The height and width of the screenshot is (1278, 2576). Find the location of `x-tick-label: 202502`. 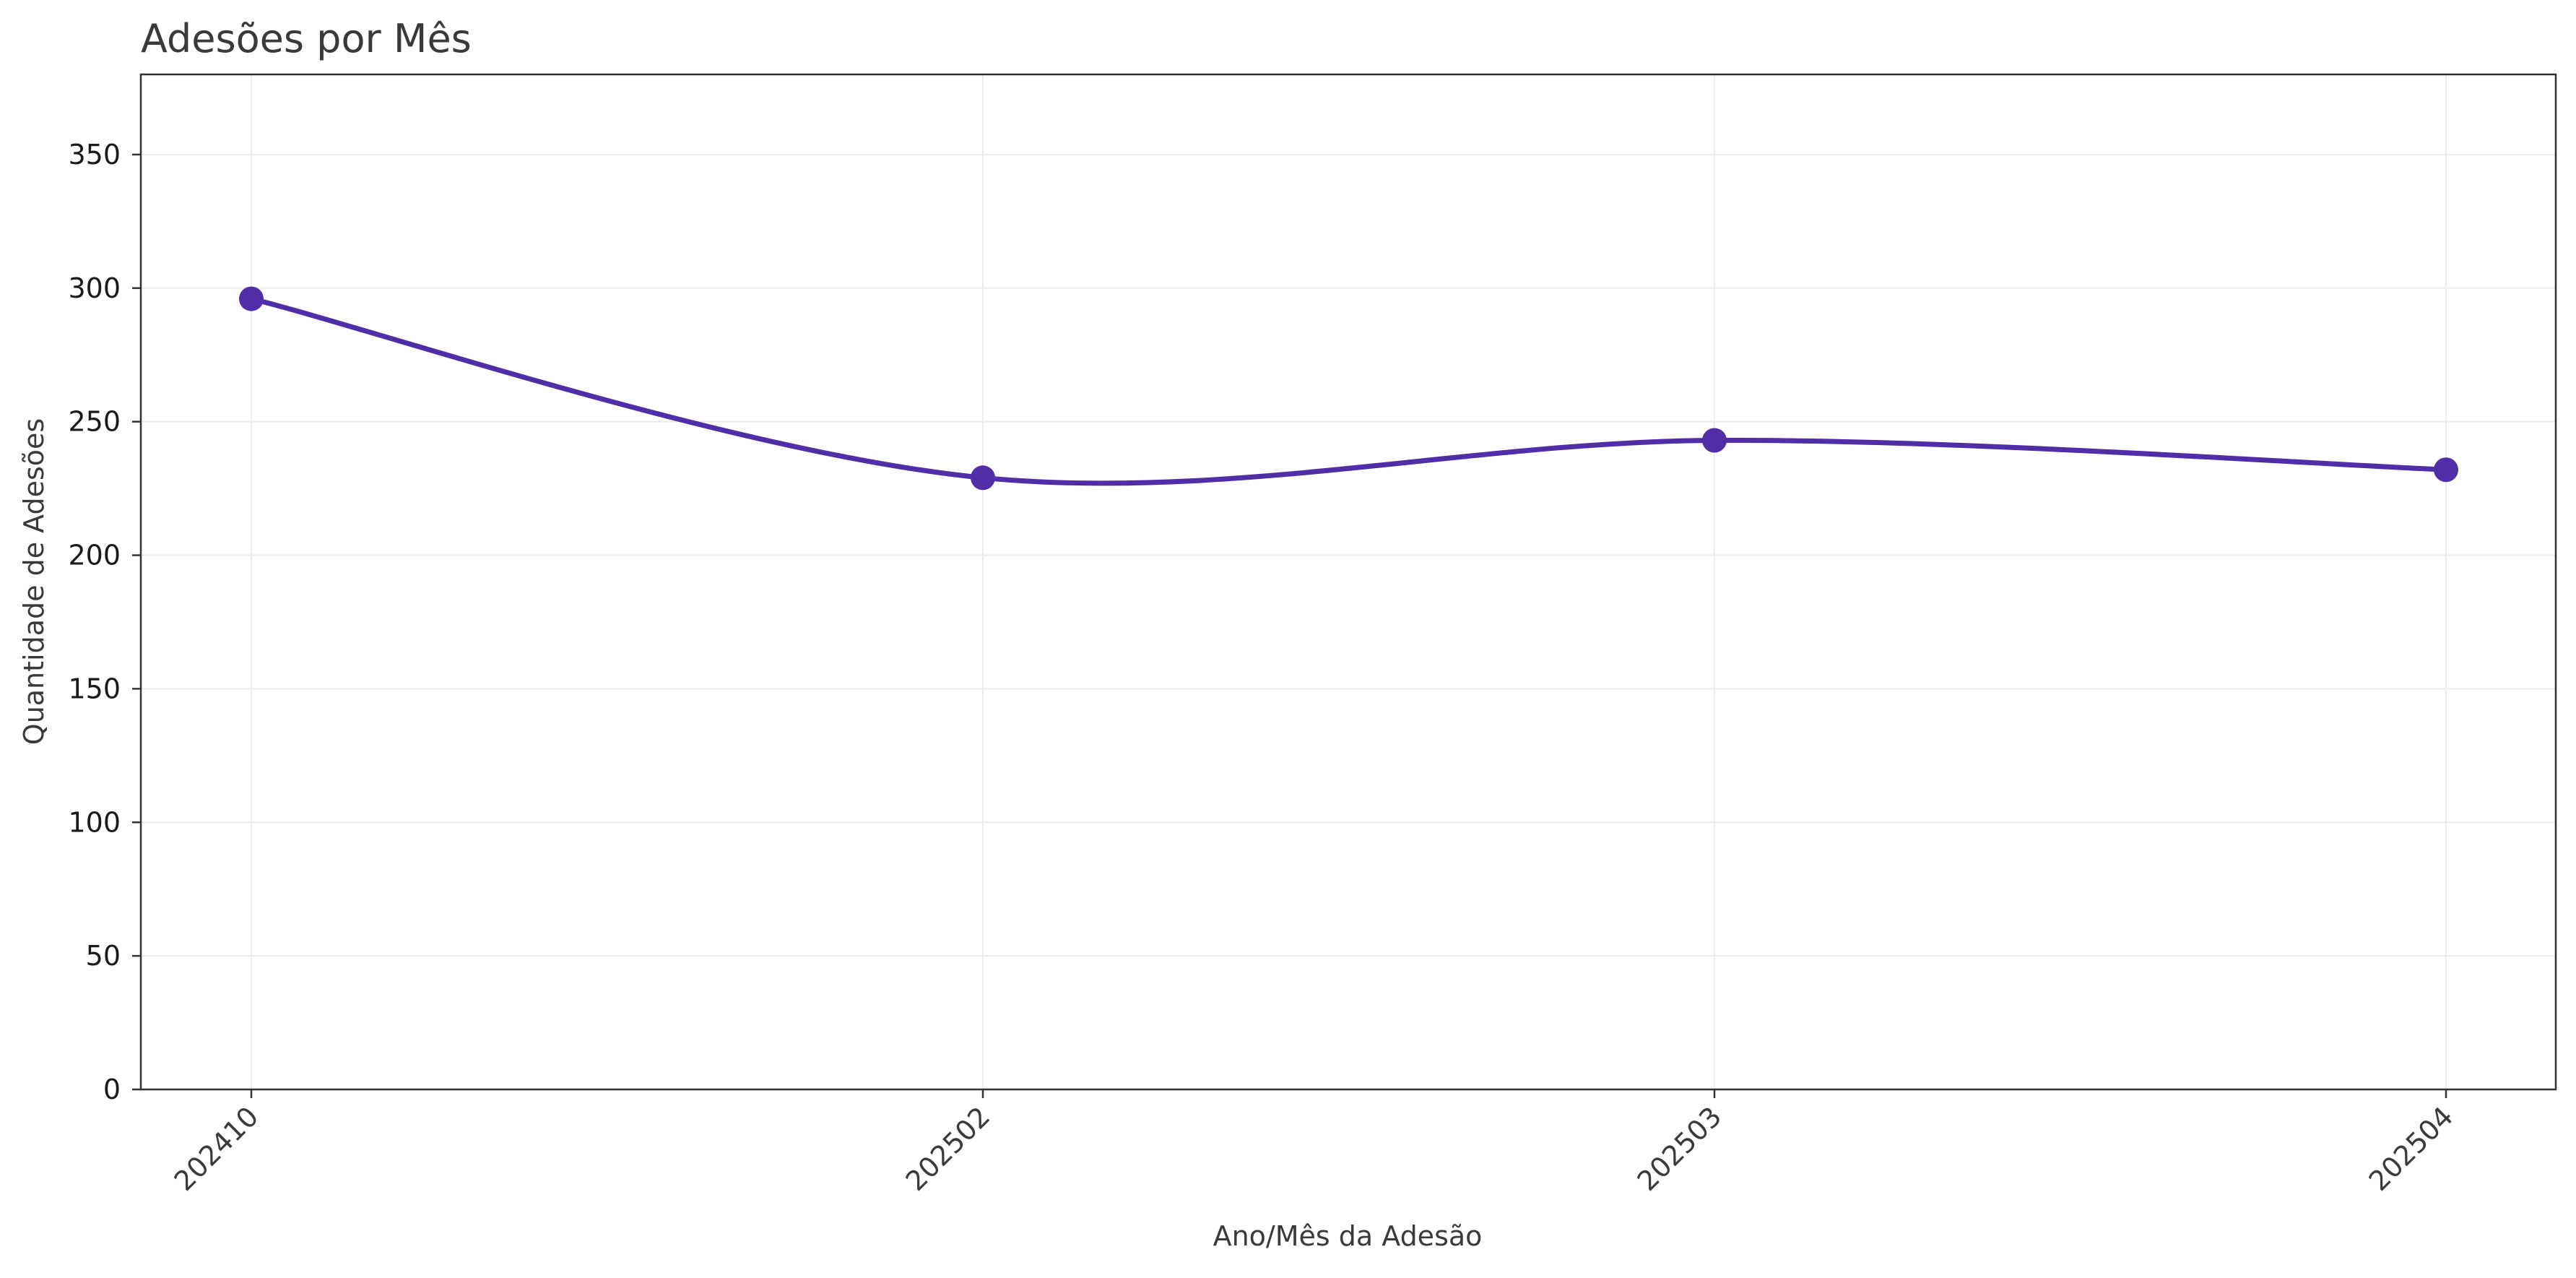

x-tick-label: 202502 is located at coordinates (948, 1148).